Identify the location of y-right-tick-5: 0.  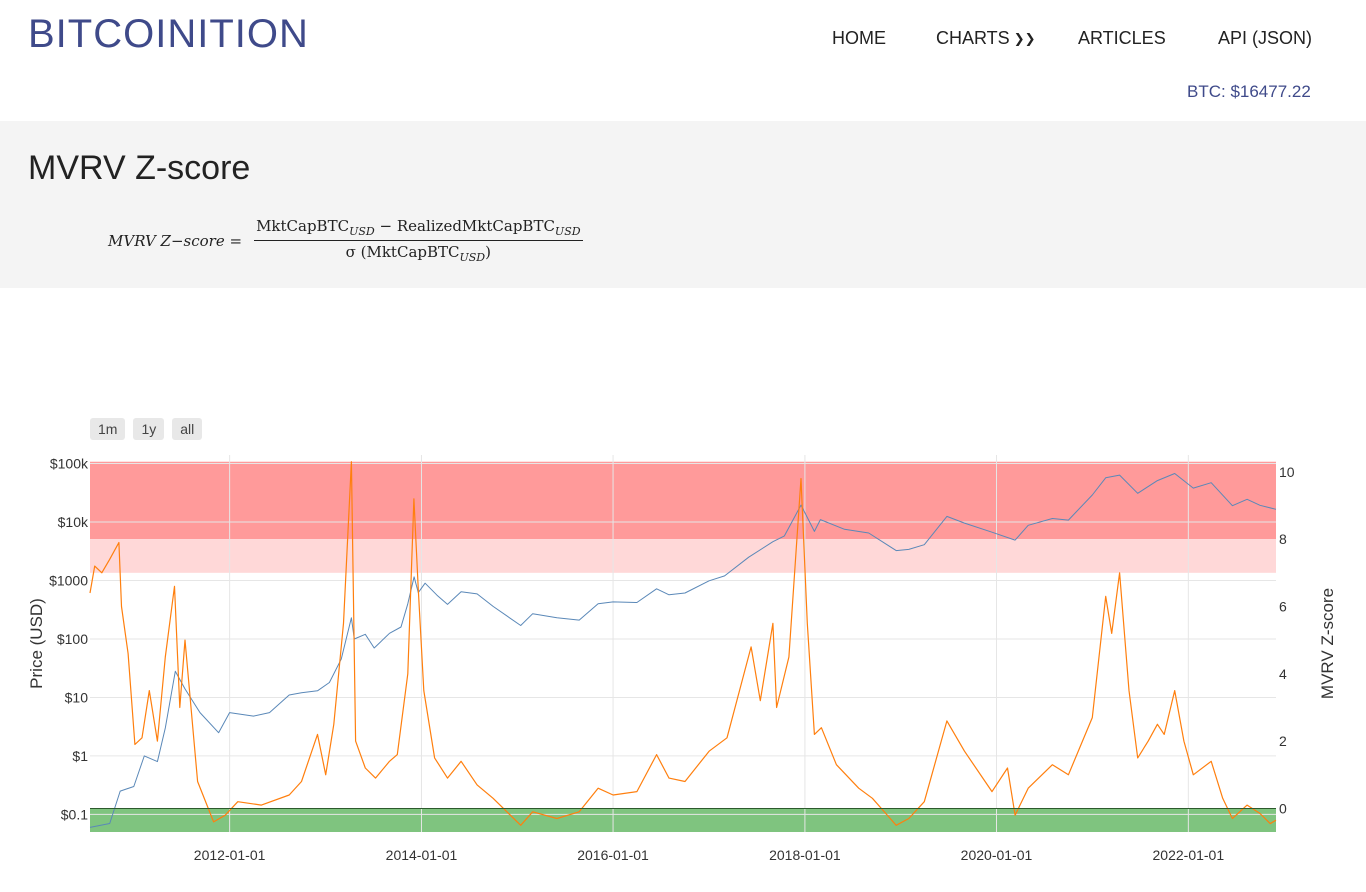
(1283, 808).